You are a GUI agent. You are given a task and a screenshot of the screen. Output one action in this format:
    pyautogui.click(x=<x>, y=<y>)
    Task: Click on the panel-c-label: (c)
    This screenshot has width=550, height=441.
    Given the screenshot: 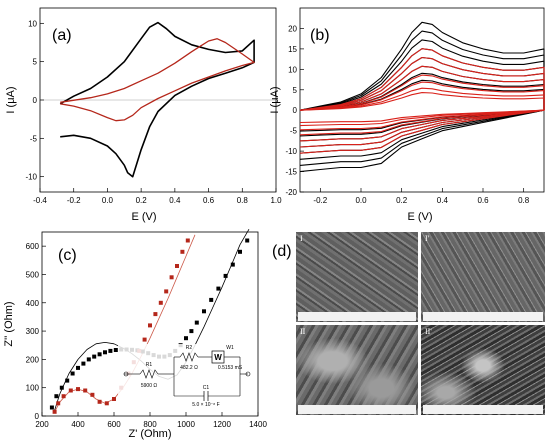 What is the action you would take?
    pyautogui.click(x=67, y=255)
    